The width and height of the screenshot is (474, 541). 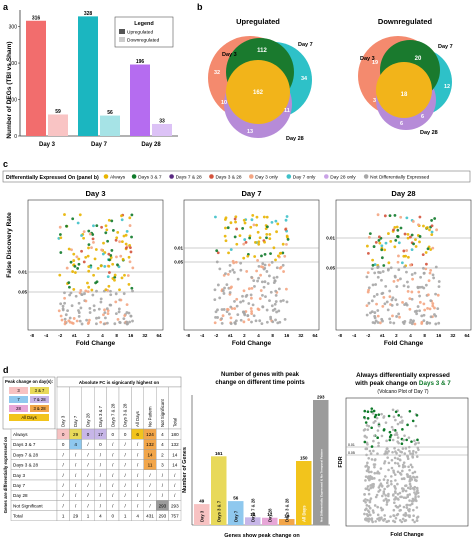 I want to click on bar-day28-down, so click(x=162, y=129).